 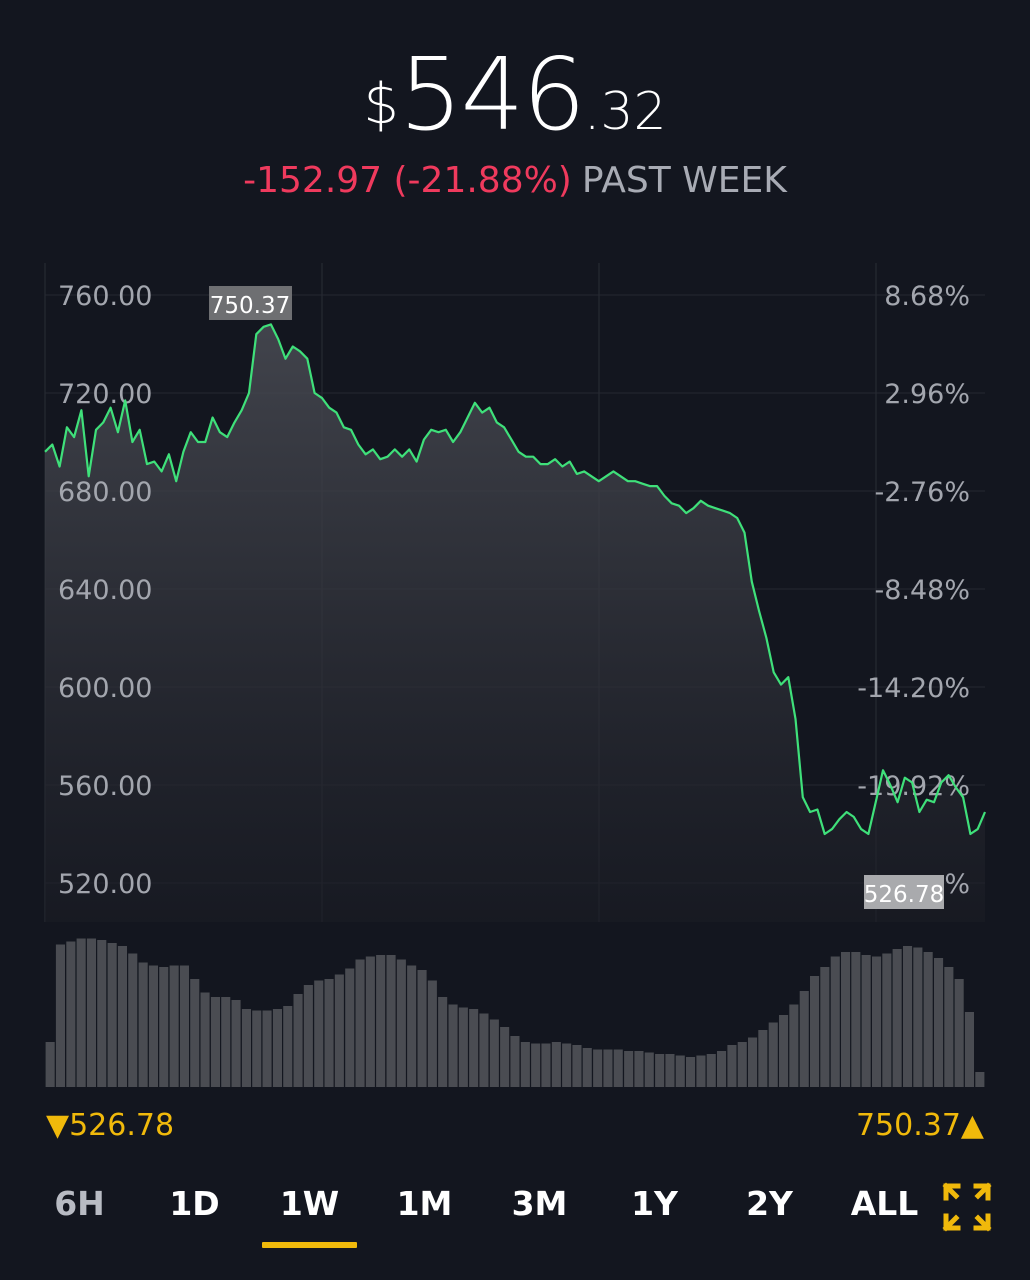 I want to click on left-tick-label: 680.00, so click(x=105, y=492).